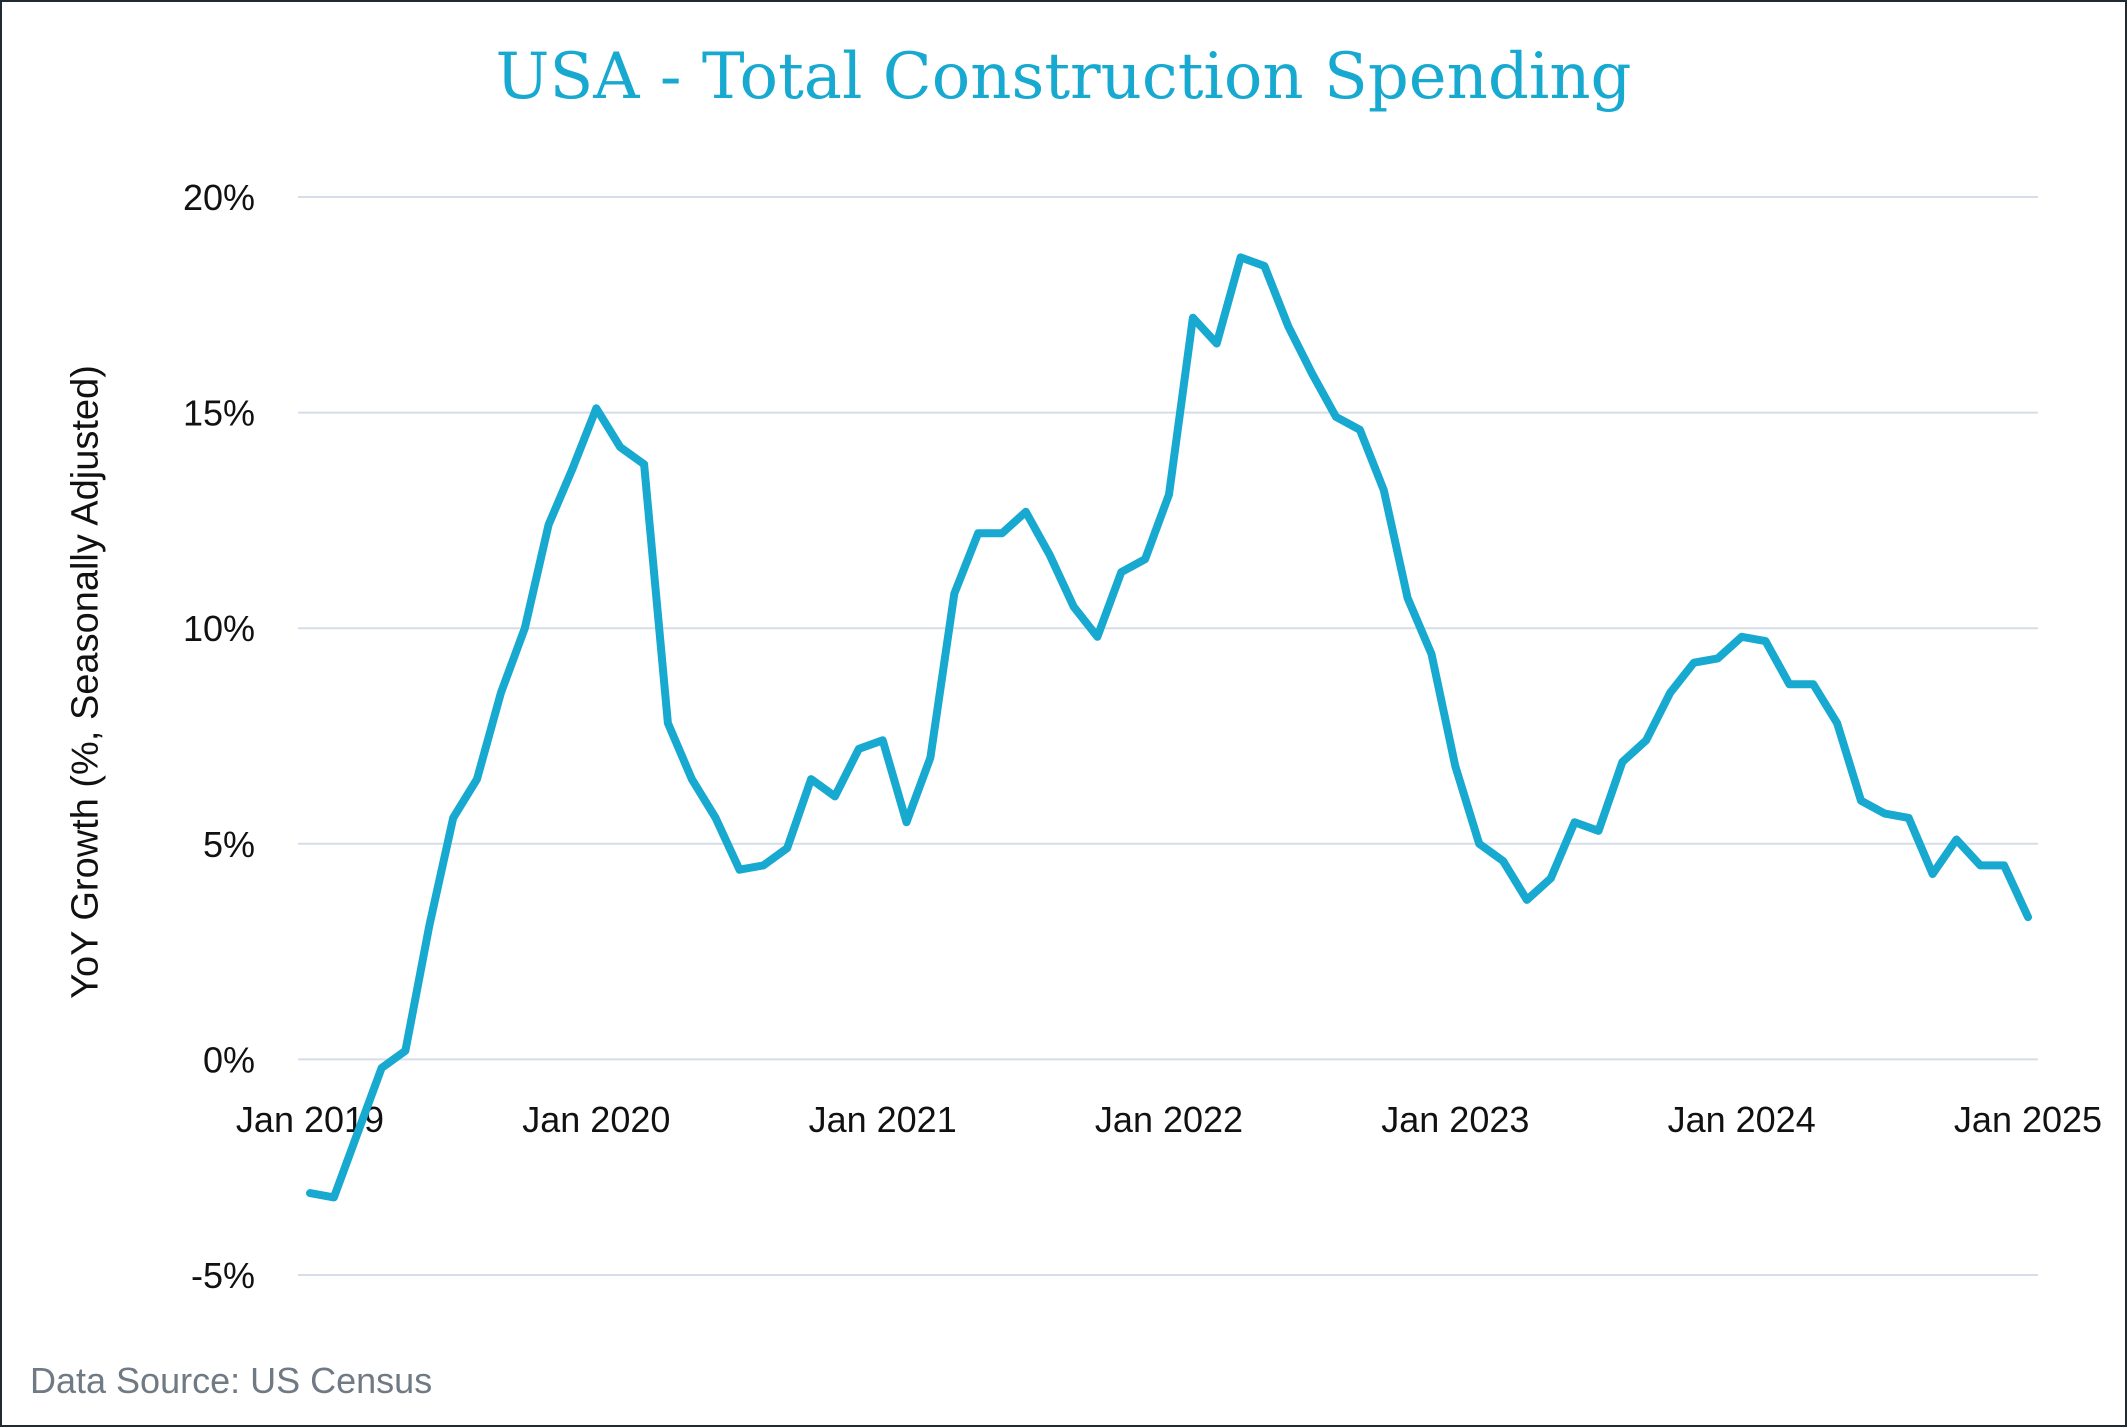 The height and width of the screenshot is (1427, 2127). I want to click on y-tick-label: 15%, so click(219, 413).